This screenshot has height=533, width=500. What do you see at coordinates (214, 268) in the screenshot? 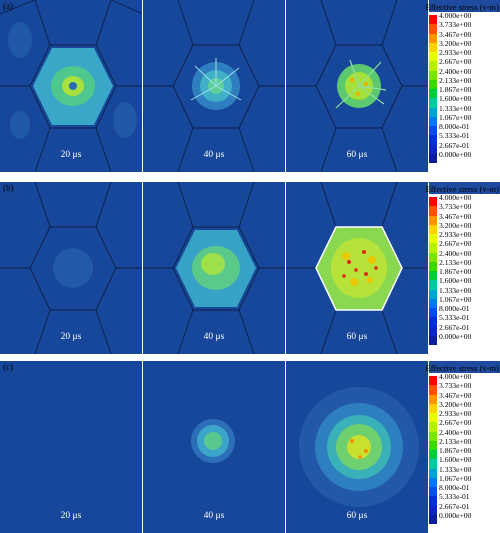
I see `panel-b-40us: 40 μs` at bounding box center [214, 268].